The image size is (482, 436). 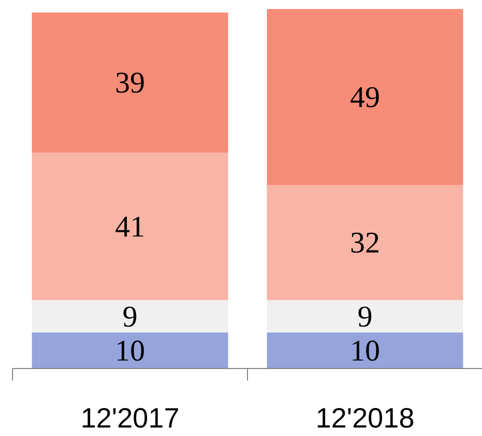 I want to click on x-tick-label: 12'2018, so click(x=365, y=418).